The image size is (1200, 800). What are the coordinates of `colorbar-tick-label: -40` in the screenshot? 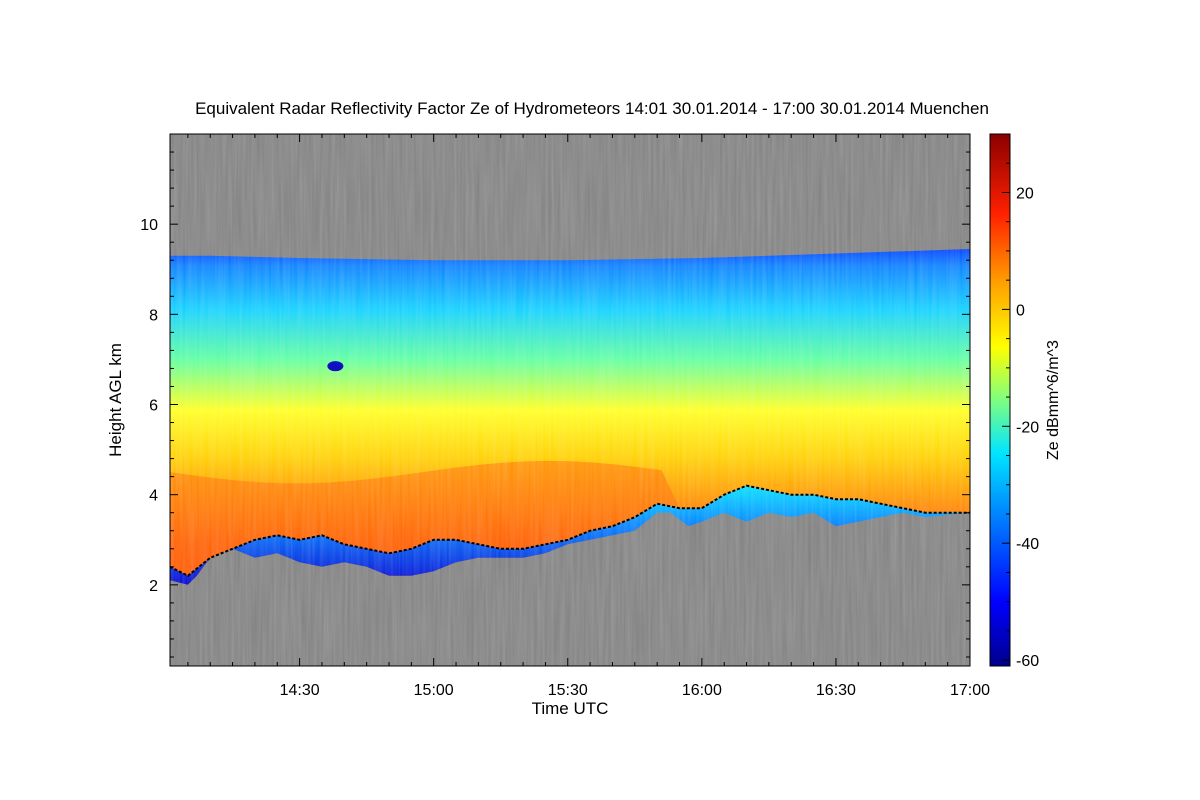 It's located at (1027, 544).